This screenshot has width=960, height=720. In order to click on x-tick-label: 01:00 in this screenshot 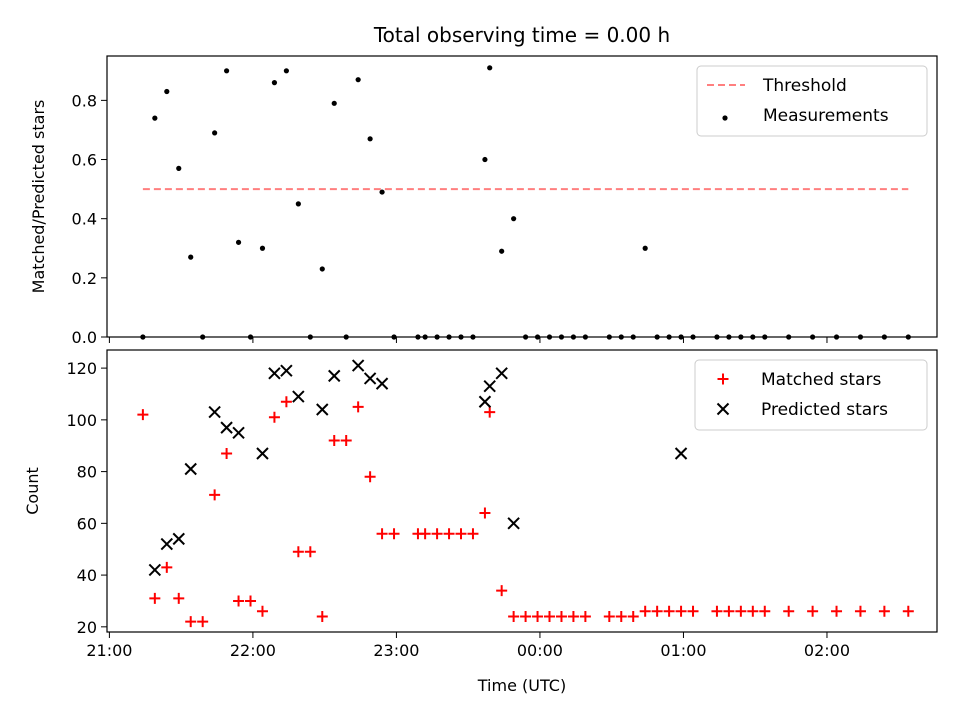, I will do `click(683, 650)`.